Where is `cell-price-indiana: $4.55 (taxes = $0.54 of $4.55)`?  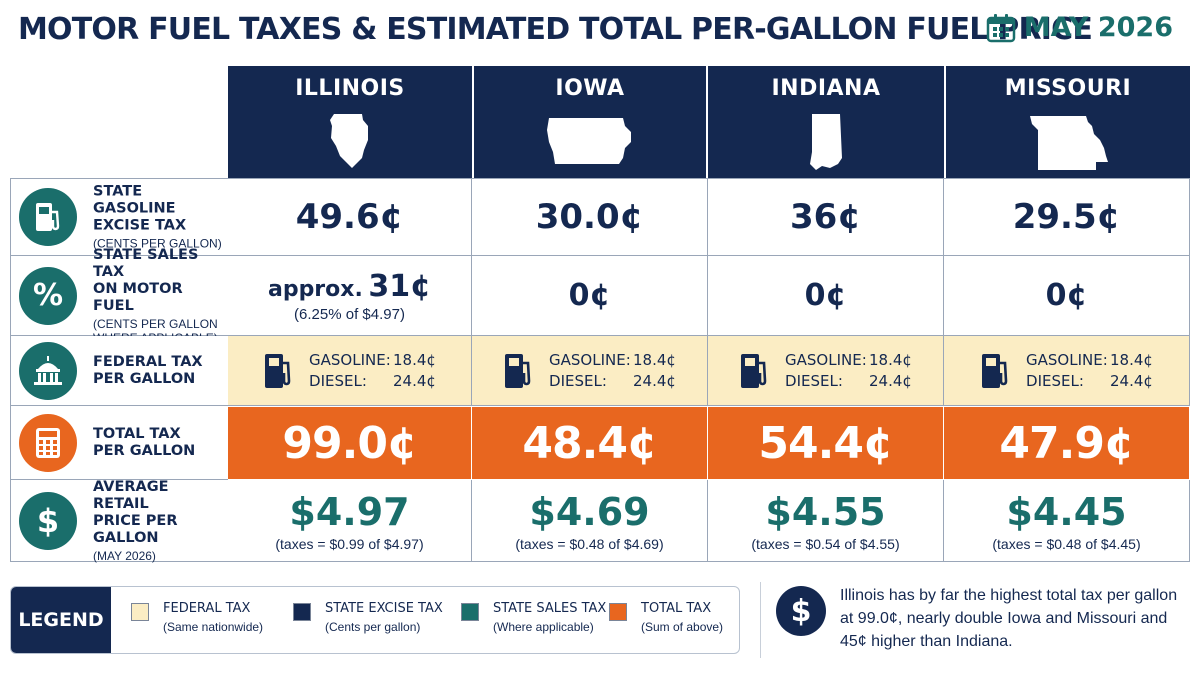
cell-price-indiana: $4.55 (taxes = $0.54 of $4.55) is located at coordinates (826, 521).